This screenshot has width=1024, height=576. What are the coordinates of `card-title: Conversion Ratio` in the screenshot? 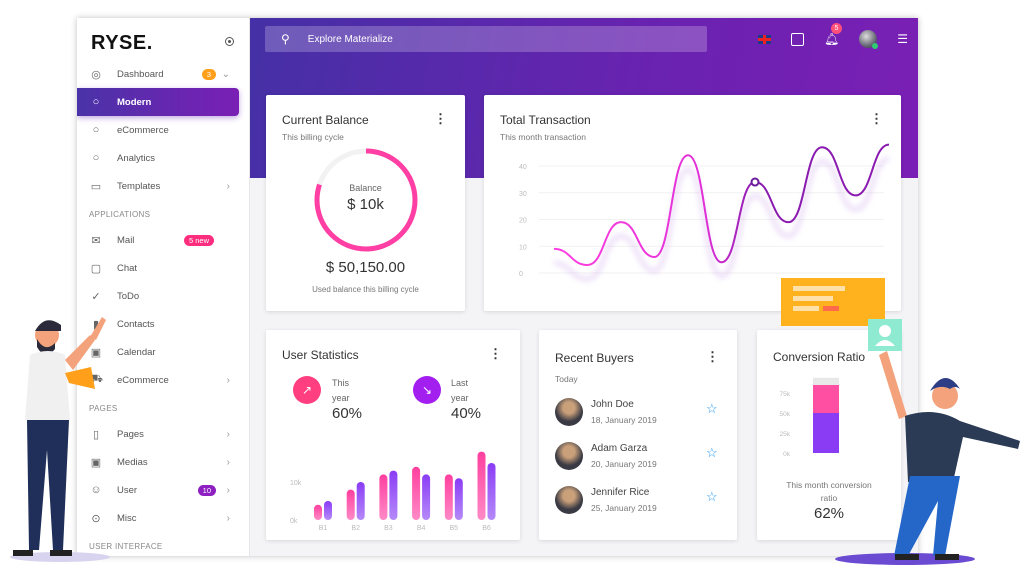 It's located at (819, 357).